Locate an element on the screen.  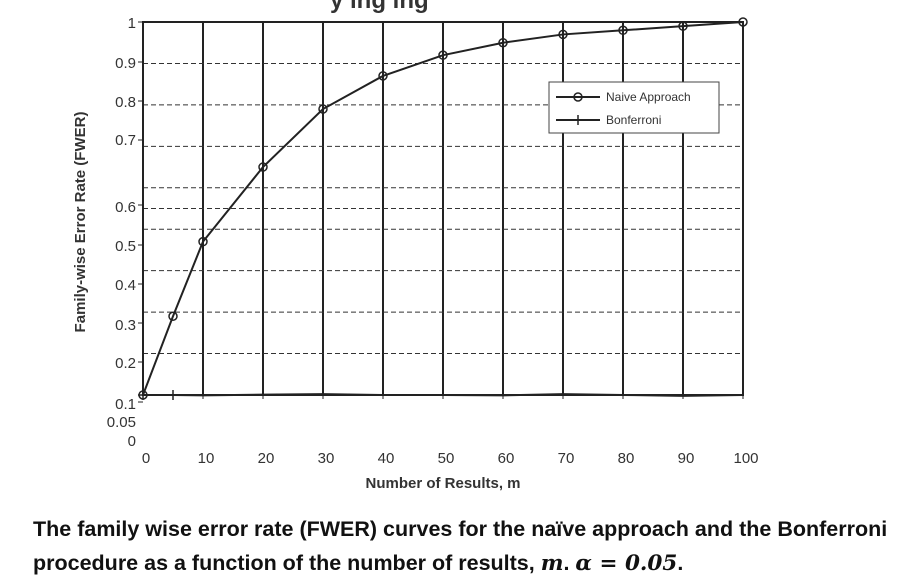
x-axis-ticks: 0 10 20 30 40 50 60 70 80 90 100 is located at coordinates (450, 431).